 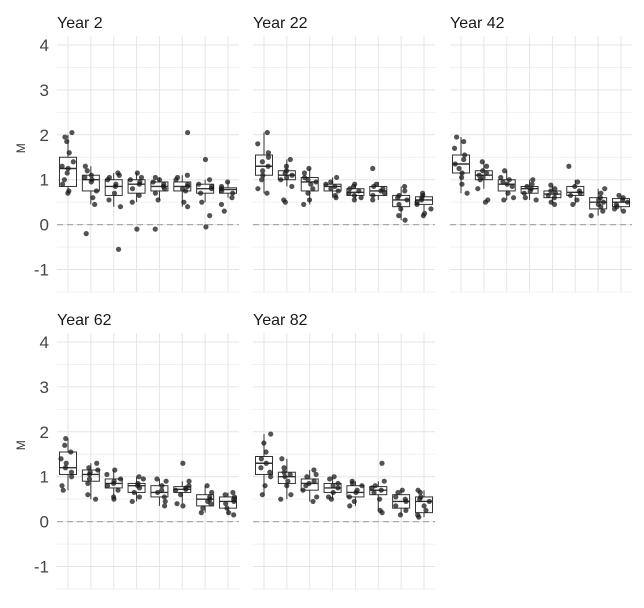 What do you see at coordinates (44, 180) in the screenshot?
I see `y-tick-label: 1` at bounding box center [44, 180].